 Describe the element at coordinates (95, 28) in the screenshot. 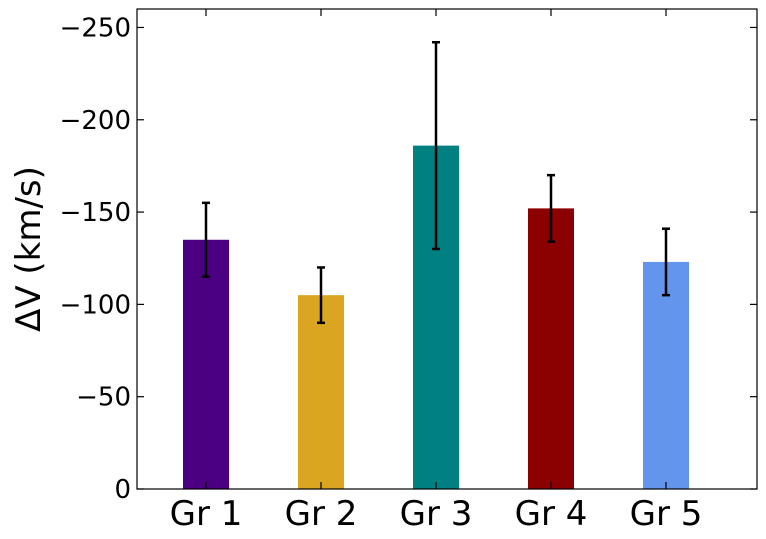

I see `y-tick-label: −250` at that location.